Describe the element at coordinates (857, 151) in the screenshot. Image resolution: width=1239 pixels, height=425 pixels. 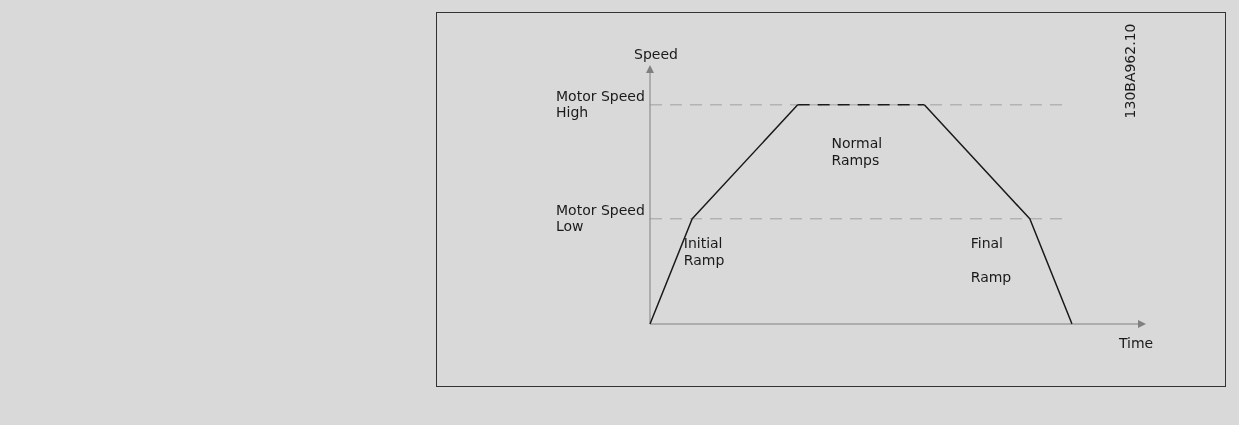
I see `annotation: Normal Ramps` at that location.